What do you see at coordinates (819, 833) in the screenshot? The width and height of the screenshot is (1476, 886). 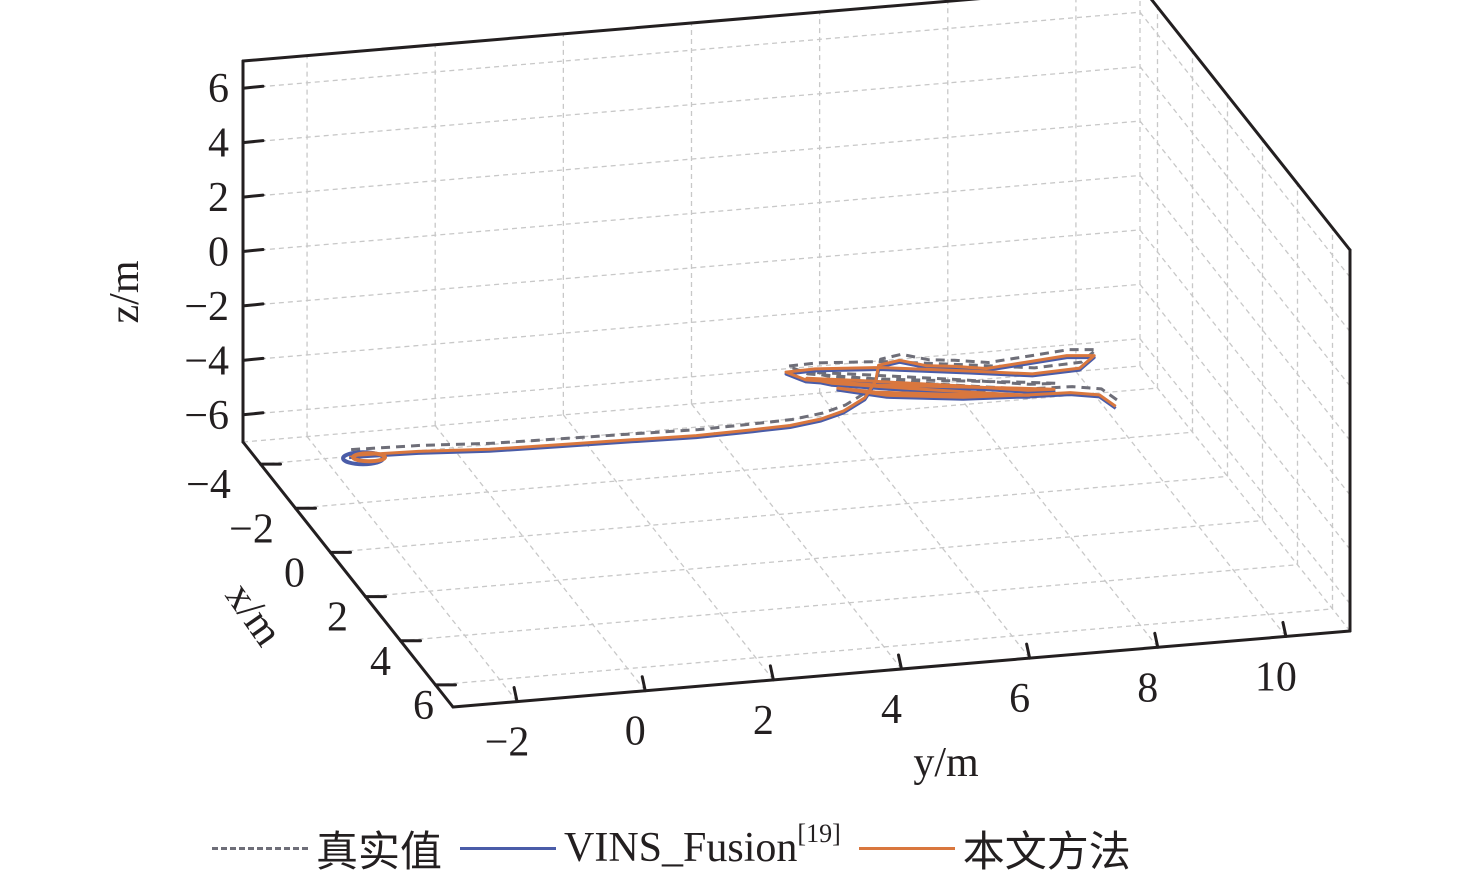 I see `legend-citation: [19]` at bounding box center [819, 833].